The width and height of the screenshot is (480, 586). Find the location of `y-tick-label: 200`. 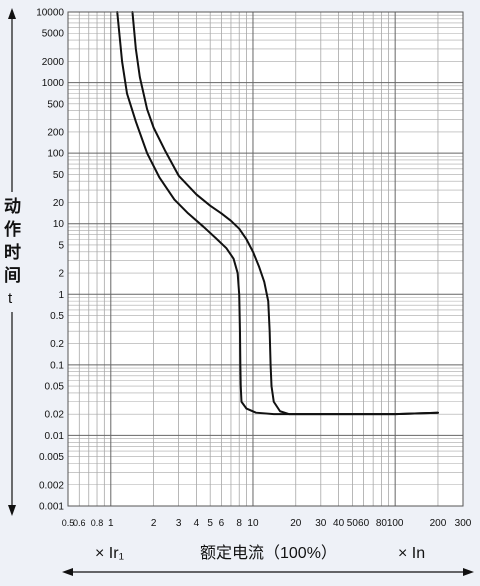

y-tick-label: 200 is located at coordinates (55, 132).